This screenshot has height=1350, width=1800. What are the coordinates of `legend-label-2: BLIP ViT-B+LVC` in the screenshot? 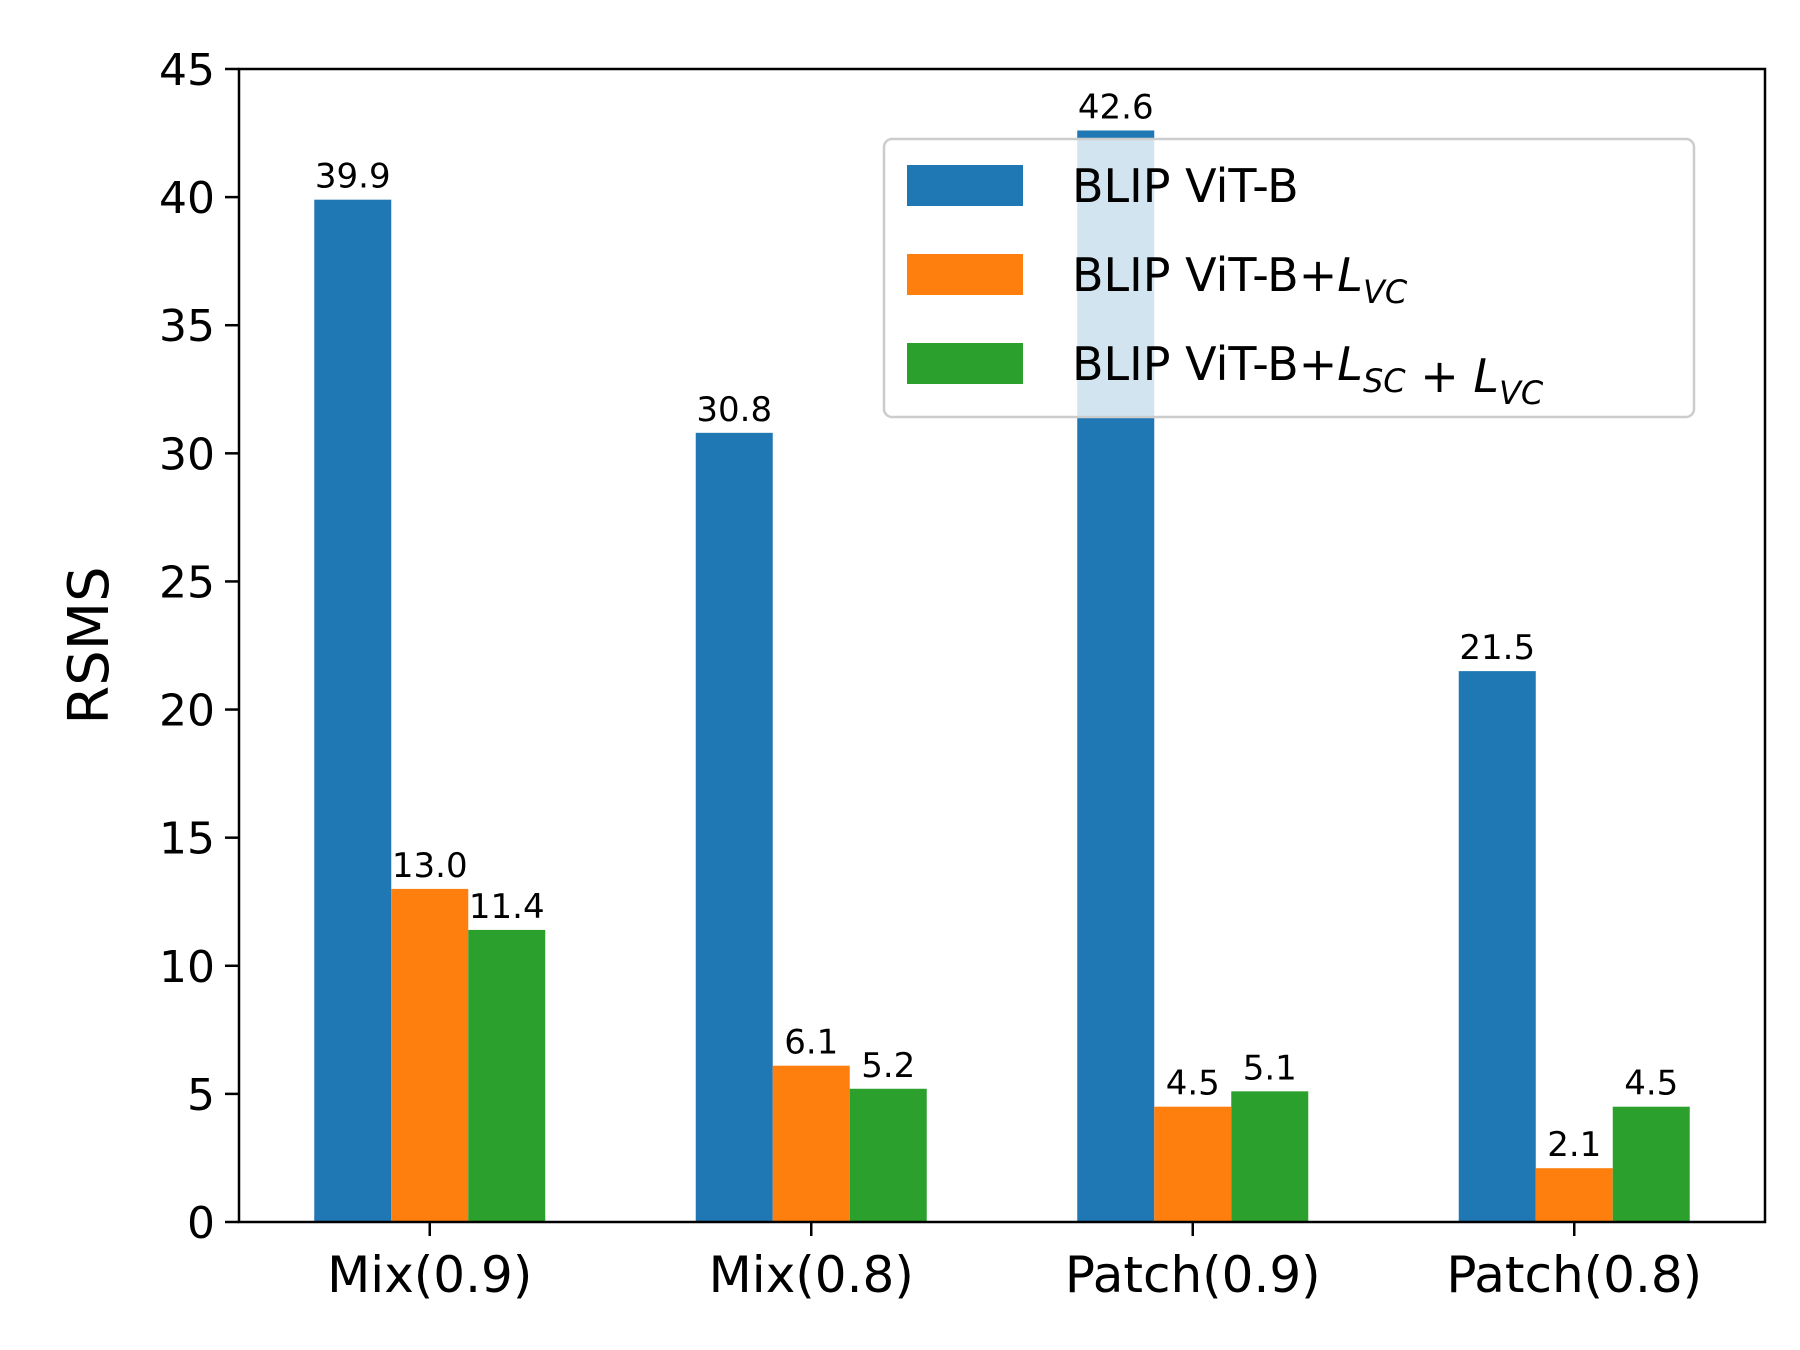 It's located at (1240, 279).